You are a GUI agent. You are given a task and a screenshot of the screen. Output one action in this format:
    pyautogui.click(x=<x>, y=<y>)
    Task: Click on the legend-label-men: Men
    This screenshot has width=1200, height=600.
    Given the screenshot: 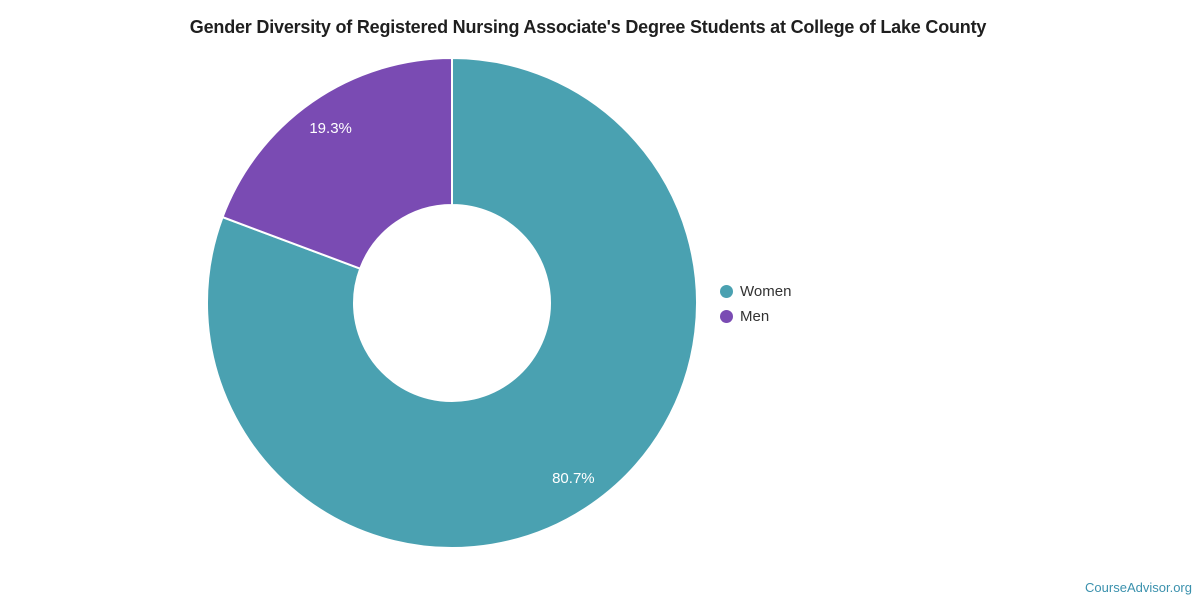 What is the action you would take?
    pyautogui.click(x=755, y=316)
    